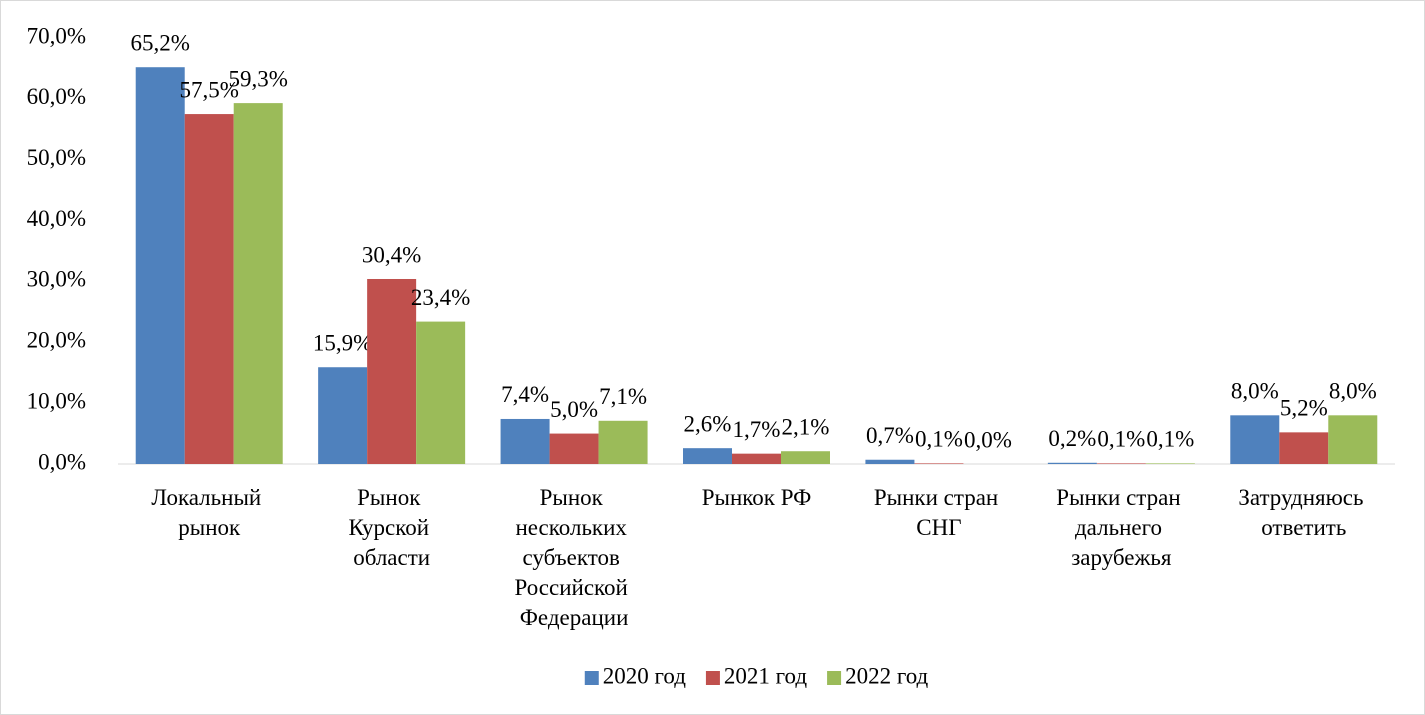  What do you see at coordinates (160, 42) in the screenshot?
I see `data-label: 65,2%` at bounding box center [160, 42].